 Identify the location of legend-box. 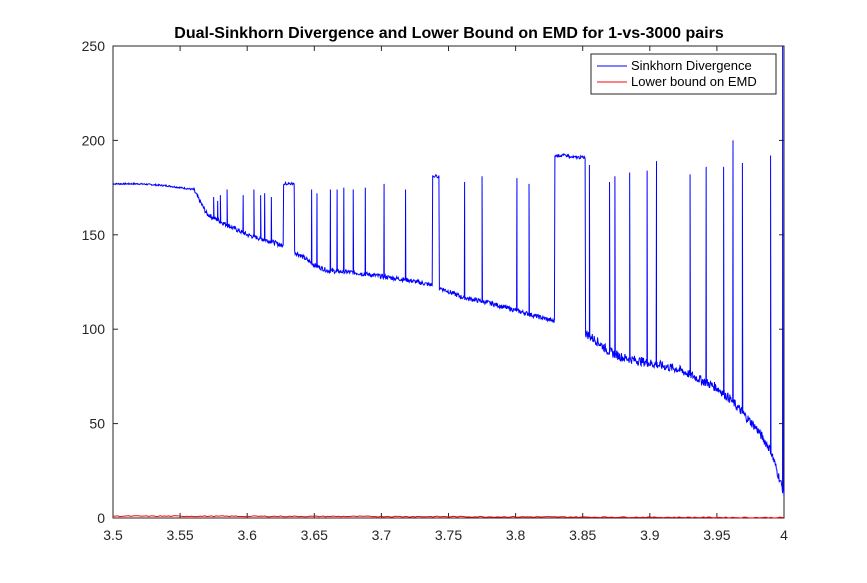
(683, 74).